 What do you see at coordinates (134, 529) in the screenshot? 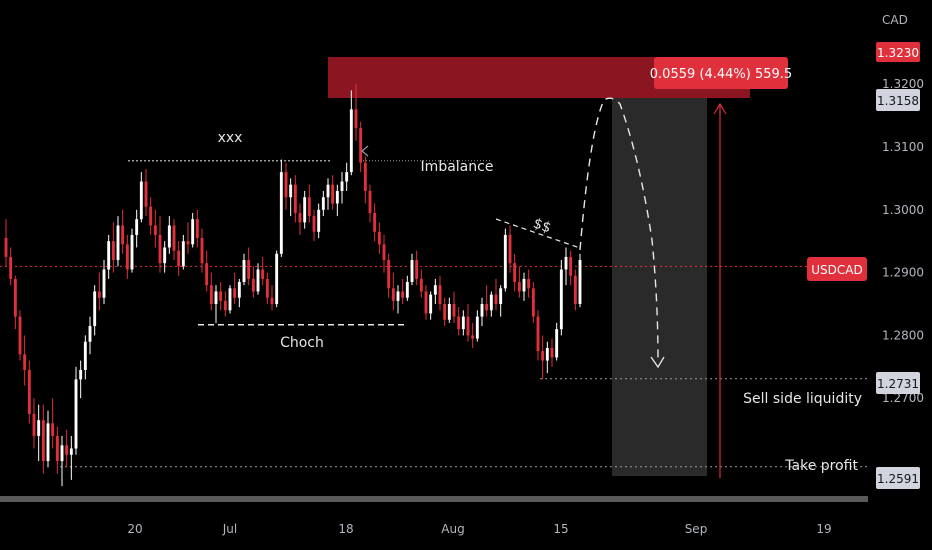
I see `x-tick-label: 20` at bounding box center [134, 529].